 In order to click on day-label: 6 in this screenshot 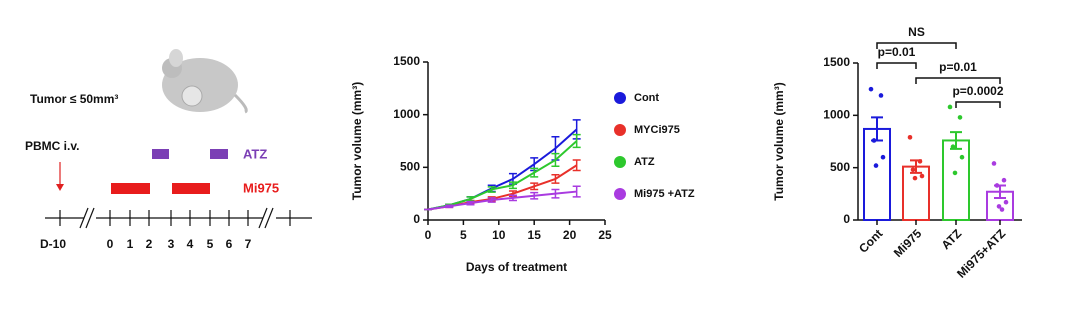, I will do `click(229, 244)`.